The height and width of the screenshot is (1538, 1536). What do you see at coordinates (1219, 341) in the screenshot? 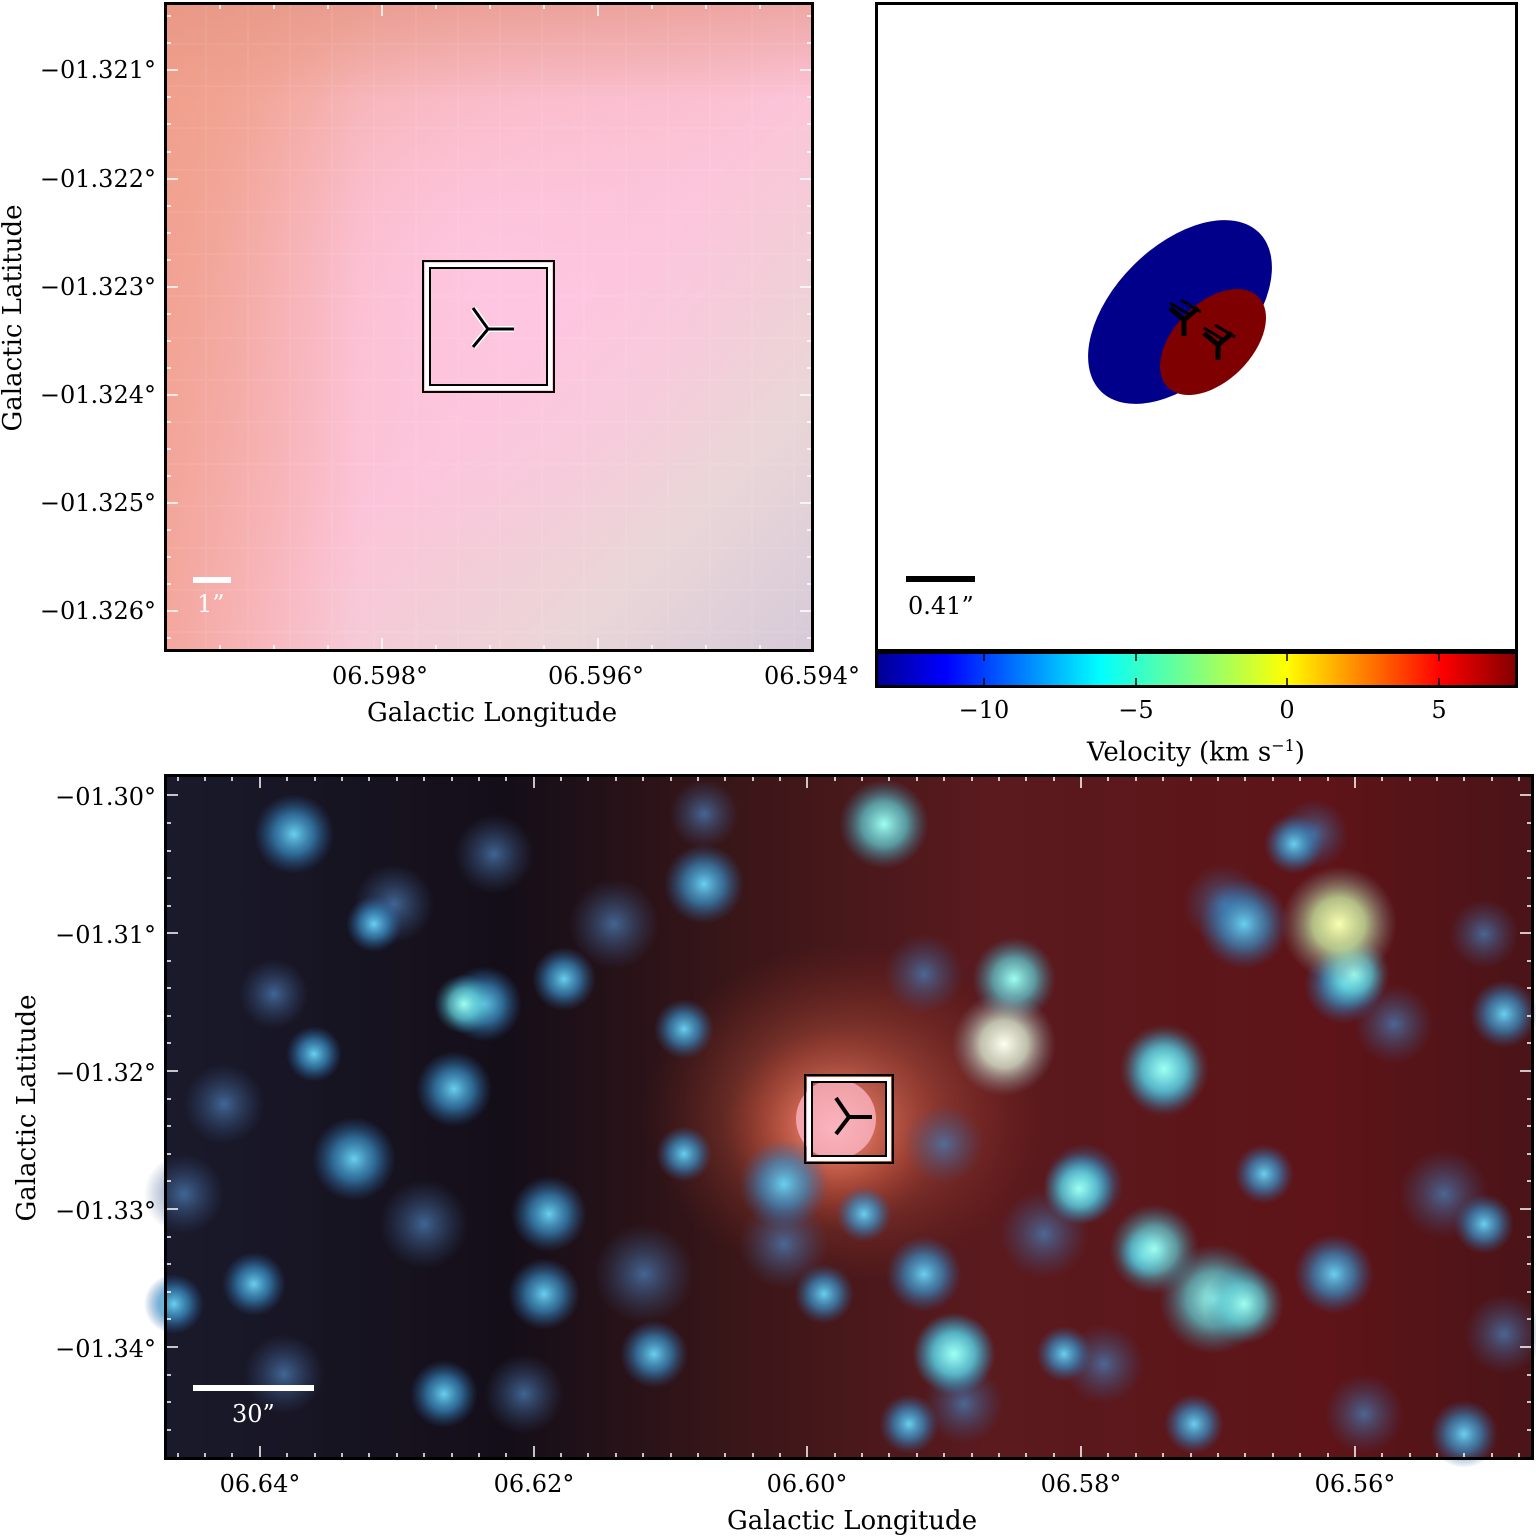
I see `panel-b-marker-2-icon` at bounding box center [1219, 341].